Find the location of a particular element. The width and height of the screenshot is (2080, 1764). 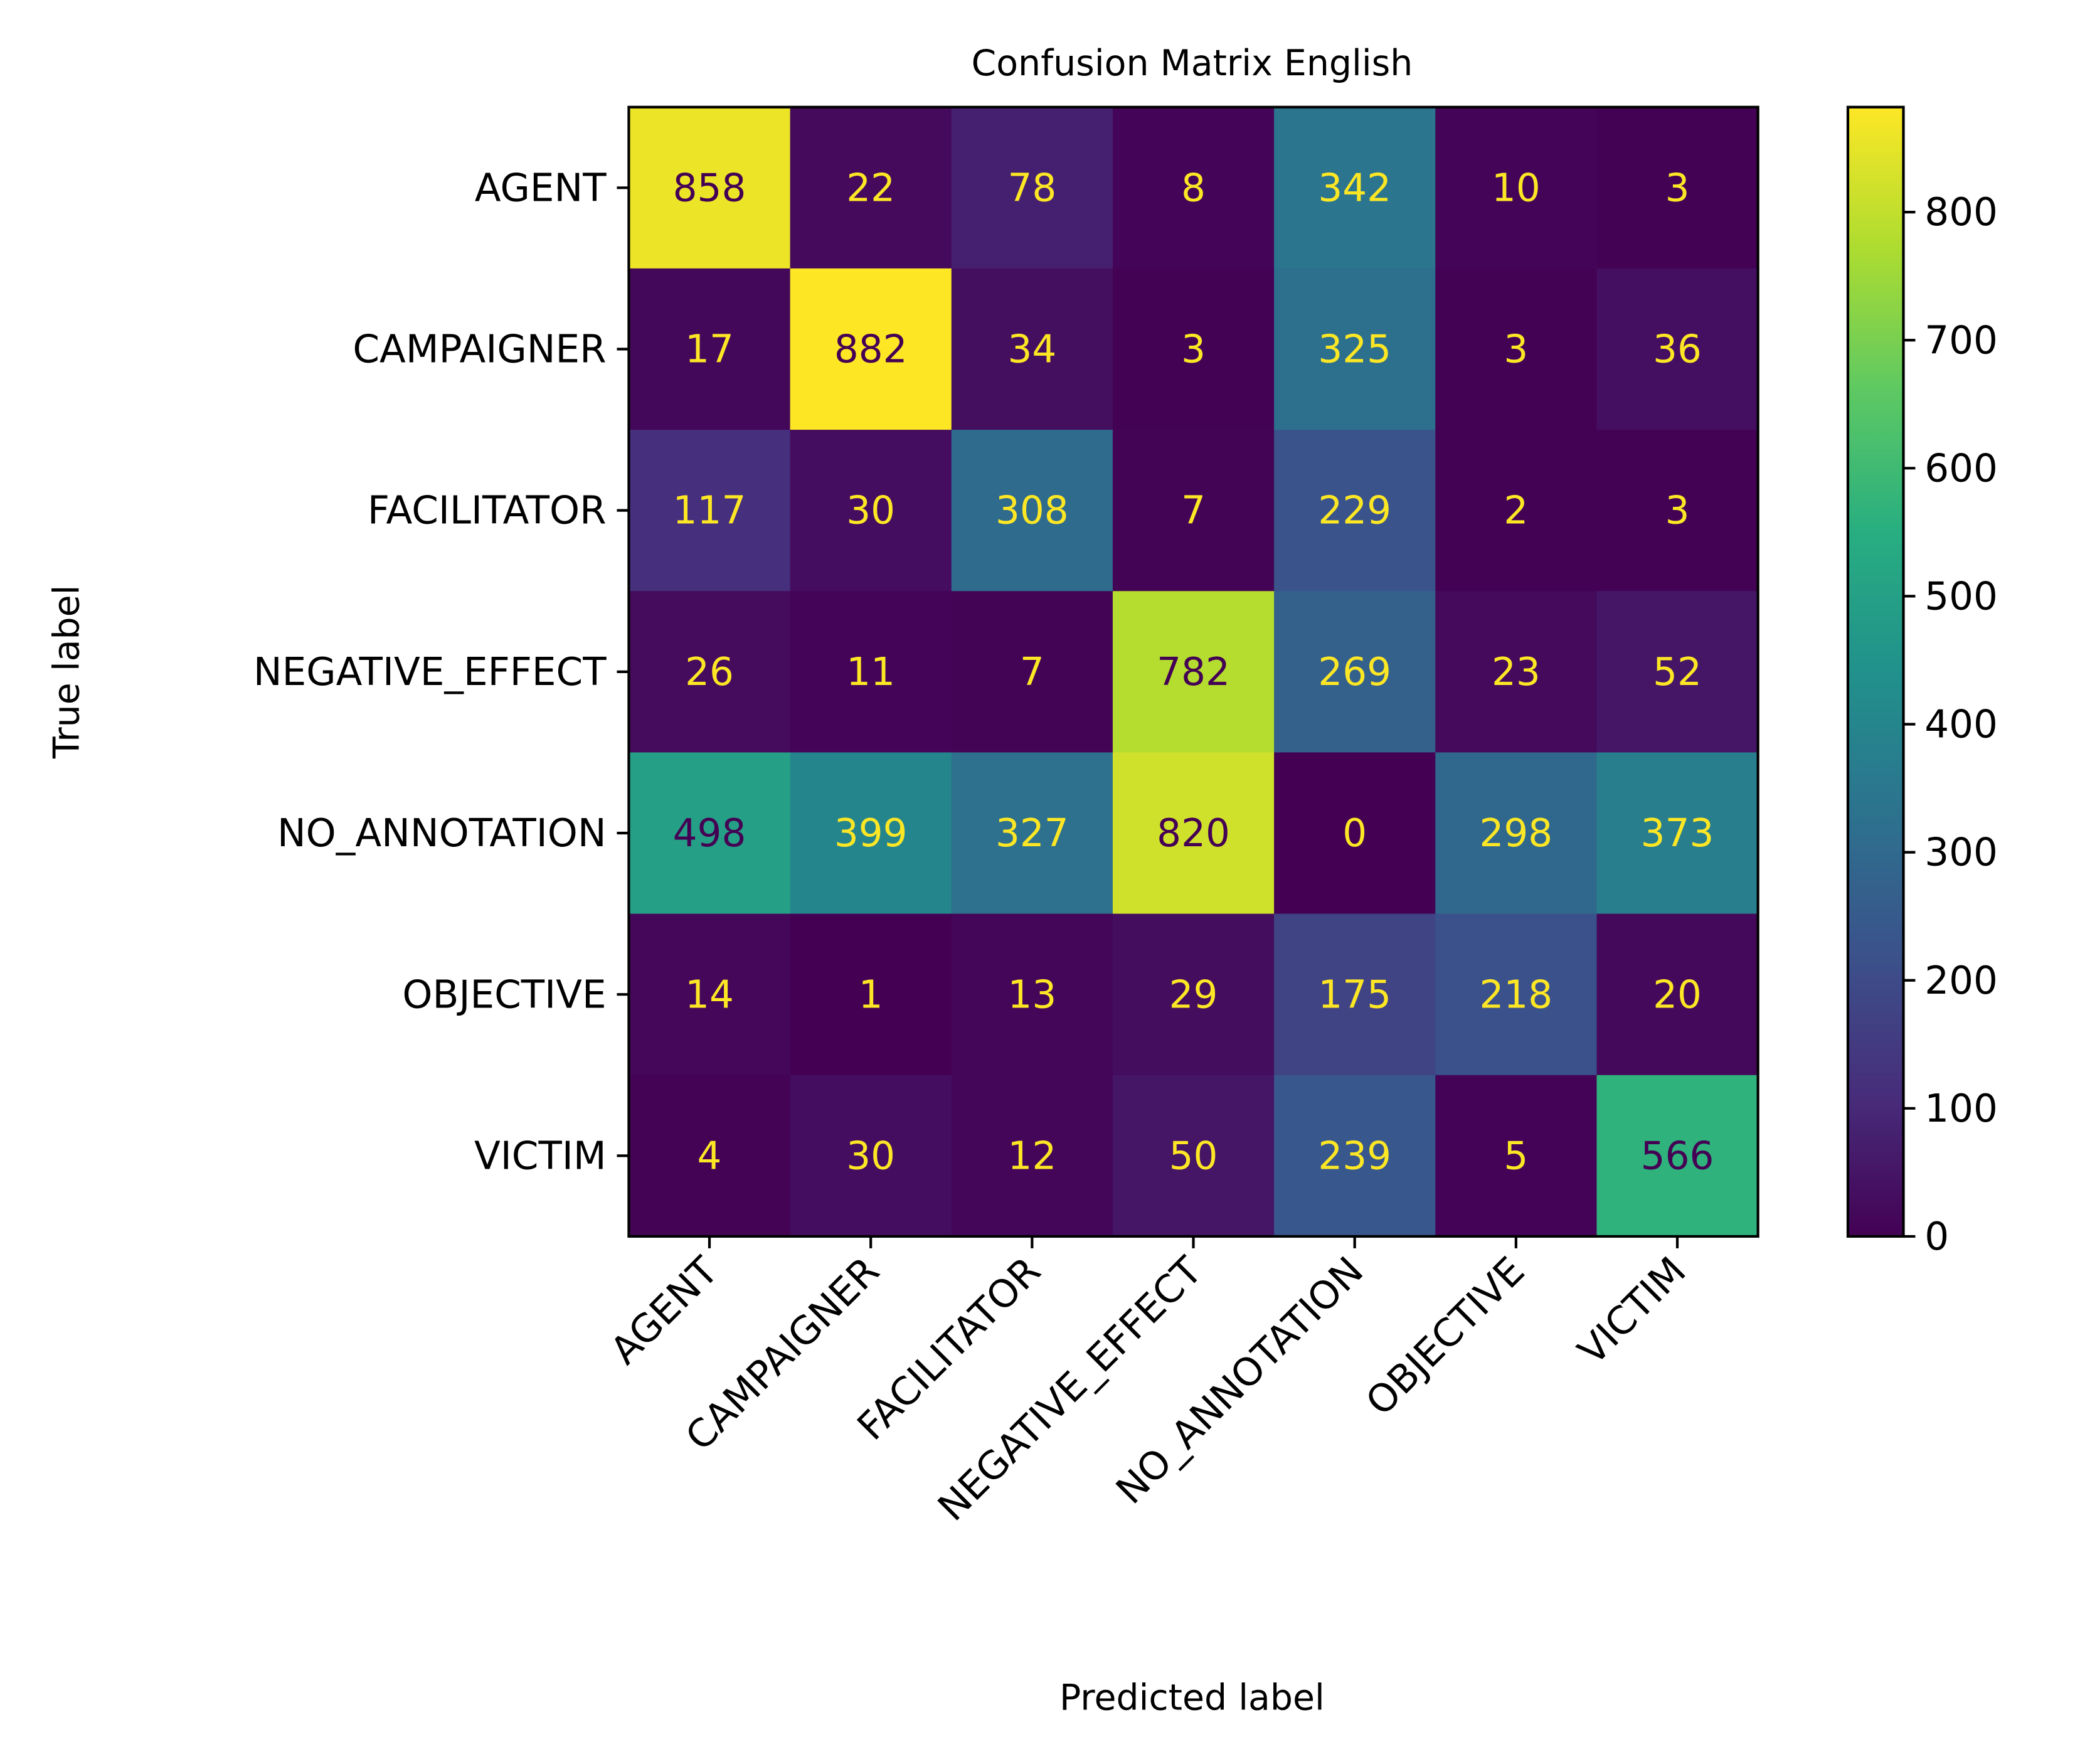

cell-value-label: 882 is located at coordinates (871, 349).